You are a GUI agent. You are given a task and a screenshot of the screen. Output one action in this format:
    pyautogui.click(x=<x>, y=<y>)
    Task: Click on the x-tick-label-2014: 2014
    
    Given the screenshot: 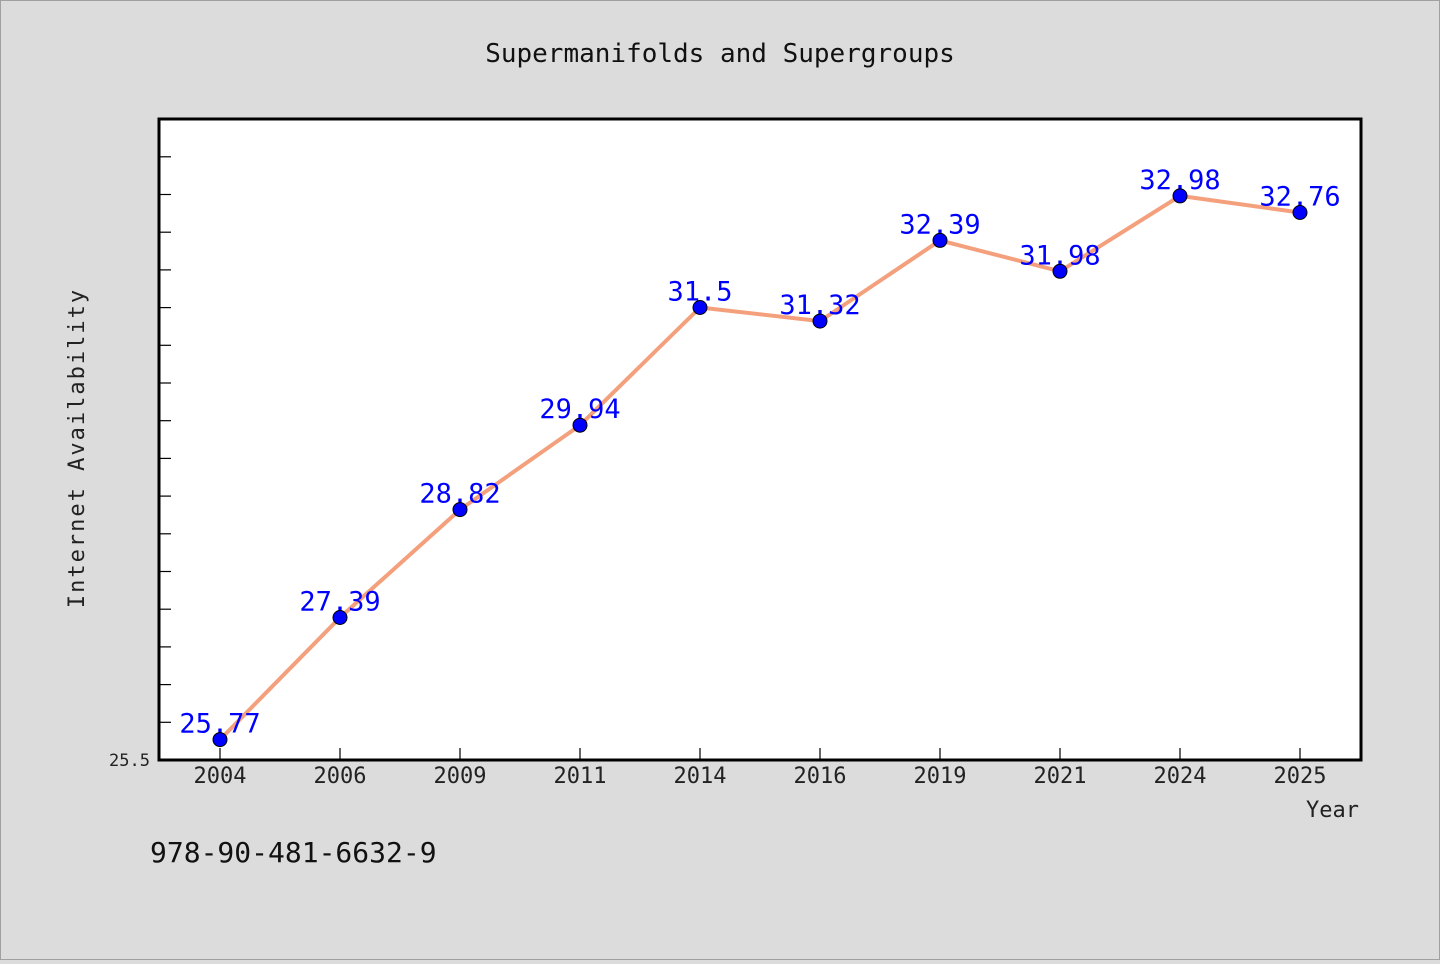 What is the action you would take?
    pyautogui.click(x=700, y=776)
    